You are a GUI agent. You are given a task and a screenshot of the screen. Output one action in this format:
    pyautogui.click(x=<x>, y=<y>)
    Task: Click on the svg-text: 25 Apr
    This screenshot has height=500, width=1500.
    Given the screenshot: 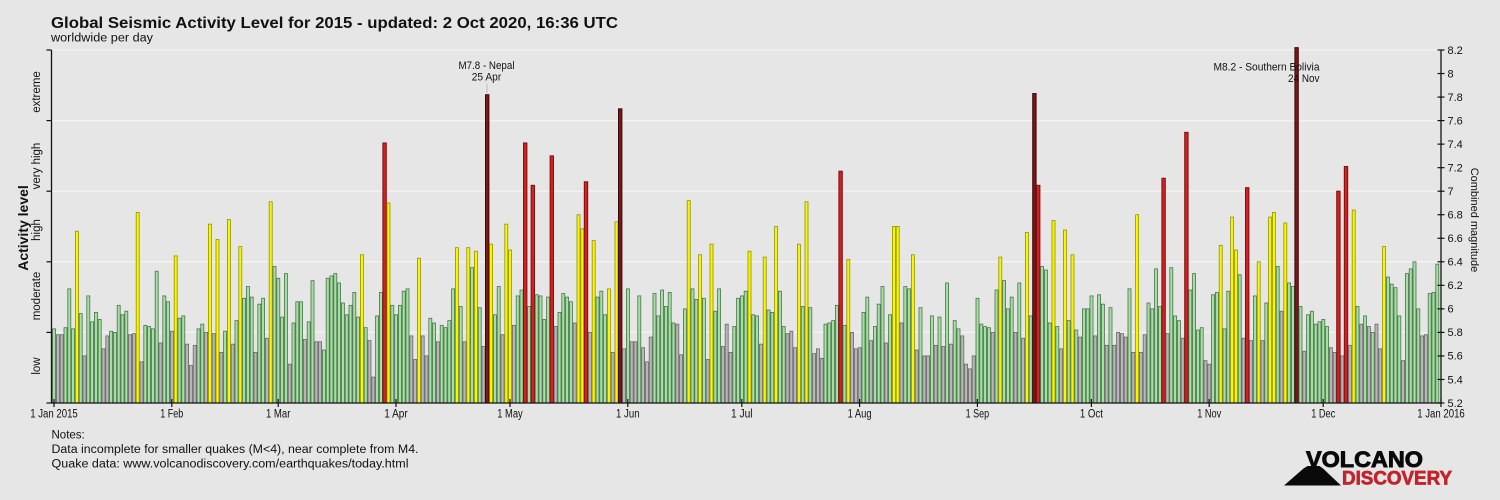 What is the action you would take?
    pyautogui.click(x=487, y=78)
    